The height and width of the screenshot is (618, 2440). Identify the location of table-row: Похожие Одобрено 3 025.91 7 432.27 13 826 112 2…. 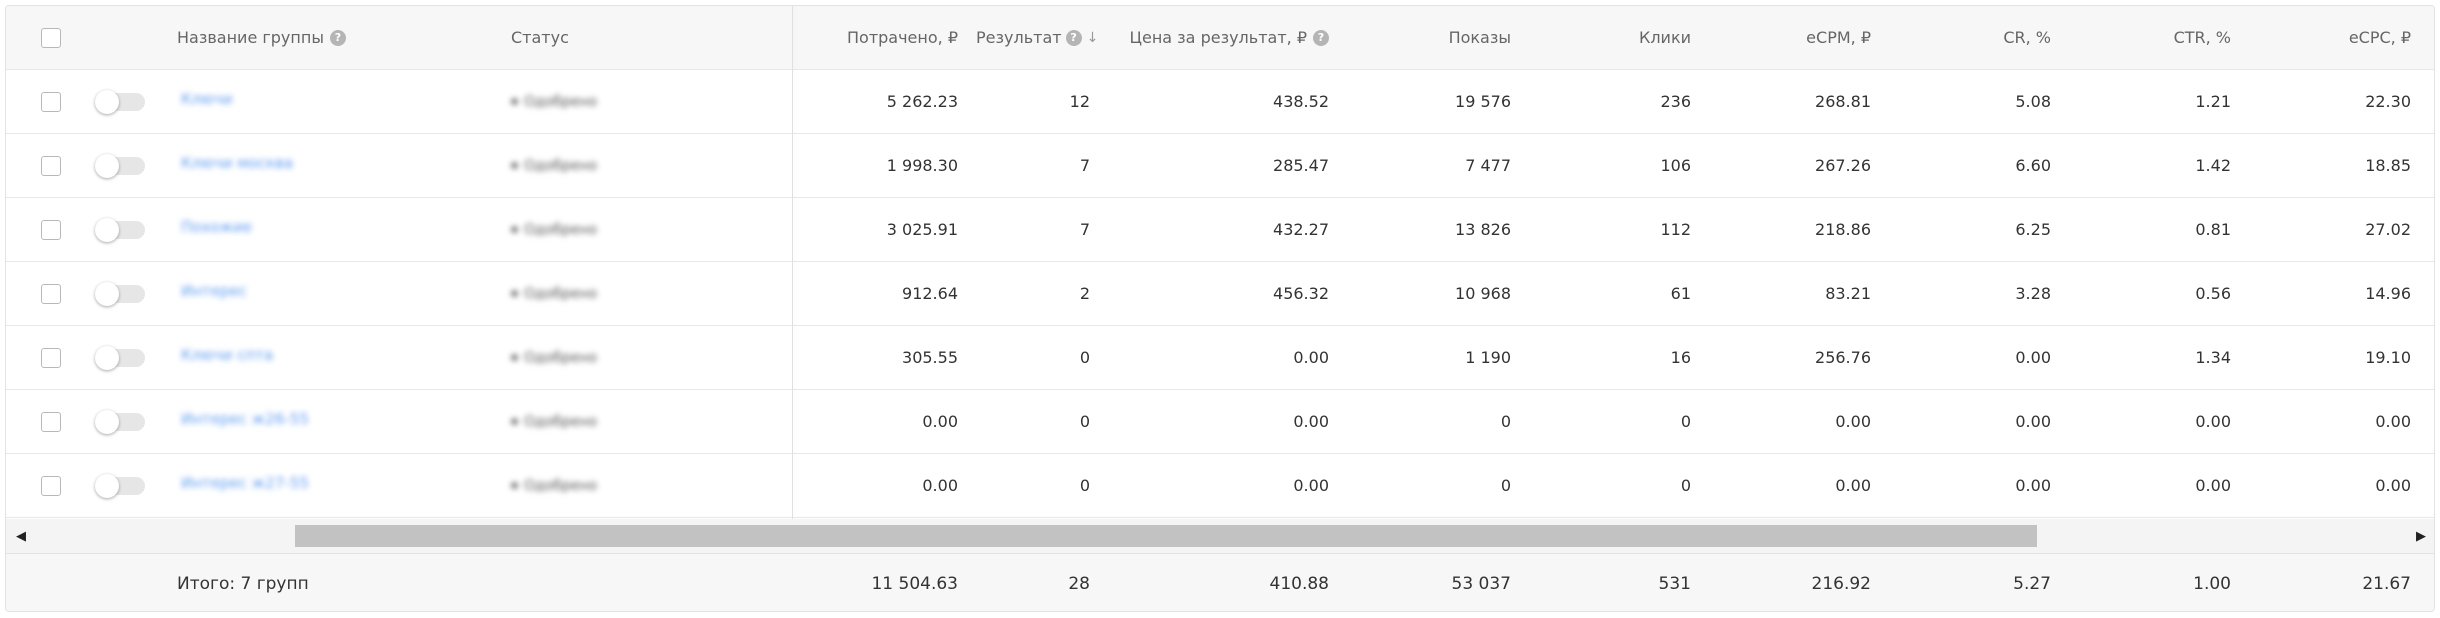
(1220, 230).